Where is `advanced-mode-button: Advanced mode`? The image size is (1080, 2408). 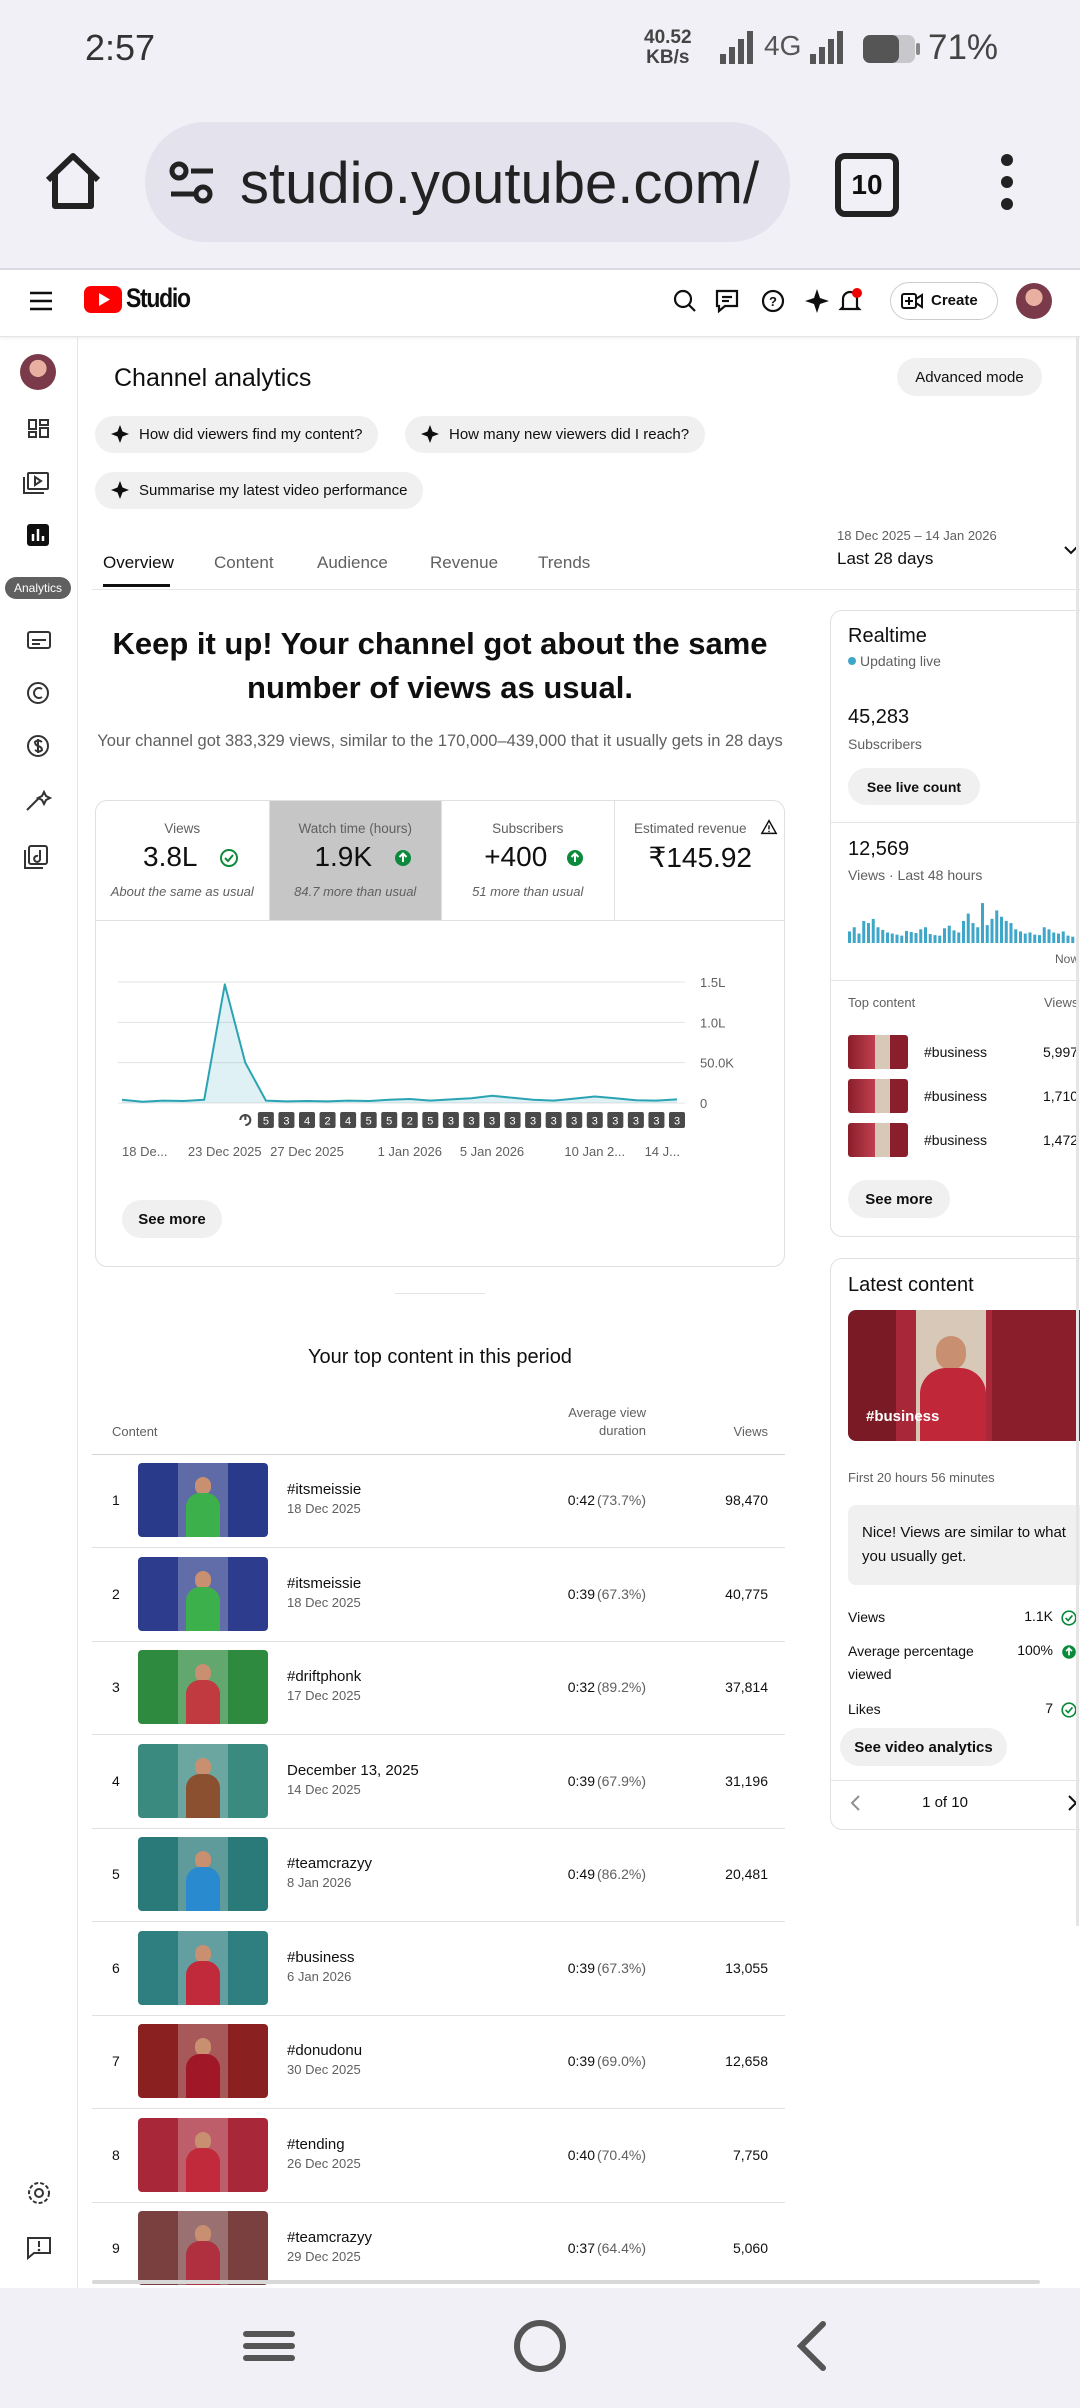
advanced-mode-button: Advanced mode is located at coordinates (969, 377).